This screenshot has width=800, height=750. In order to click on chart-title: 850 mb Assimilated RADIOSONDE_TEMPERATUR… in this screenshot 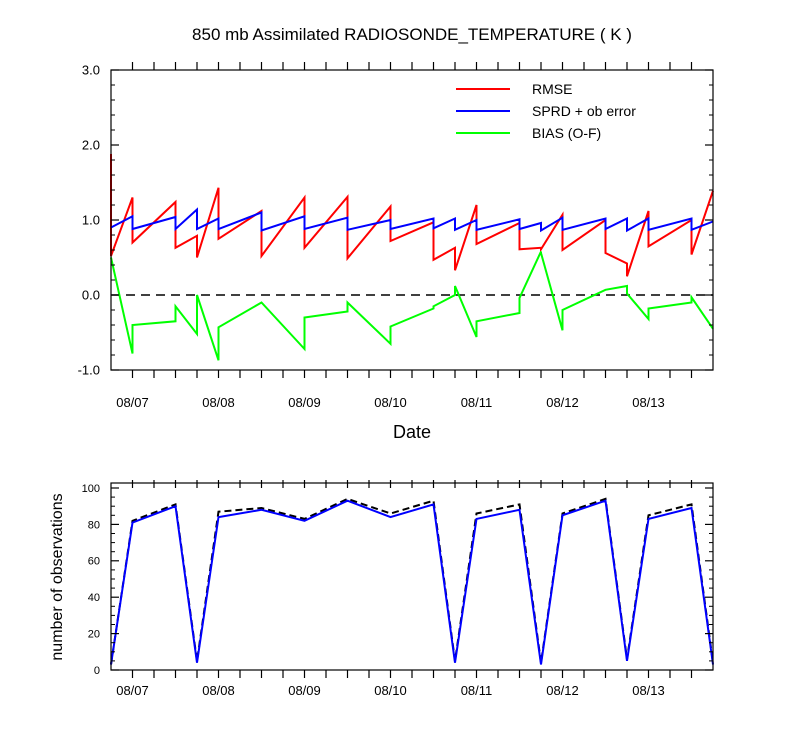, I will do `click(412, 34)`.